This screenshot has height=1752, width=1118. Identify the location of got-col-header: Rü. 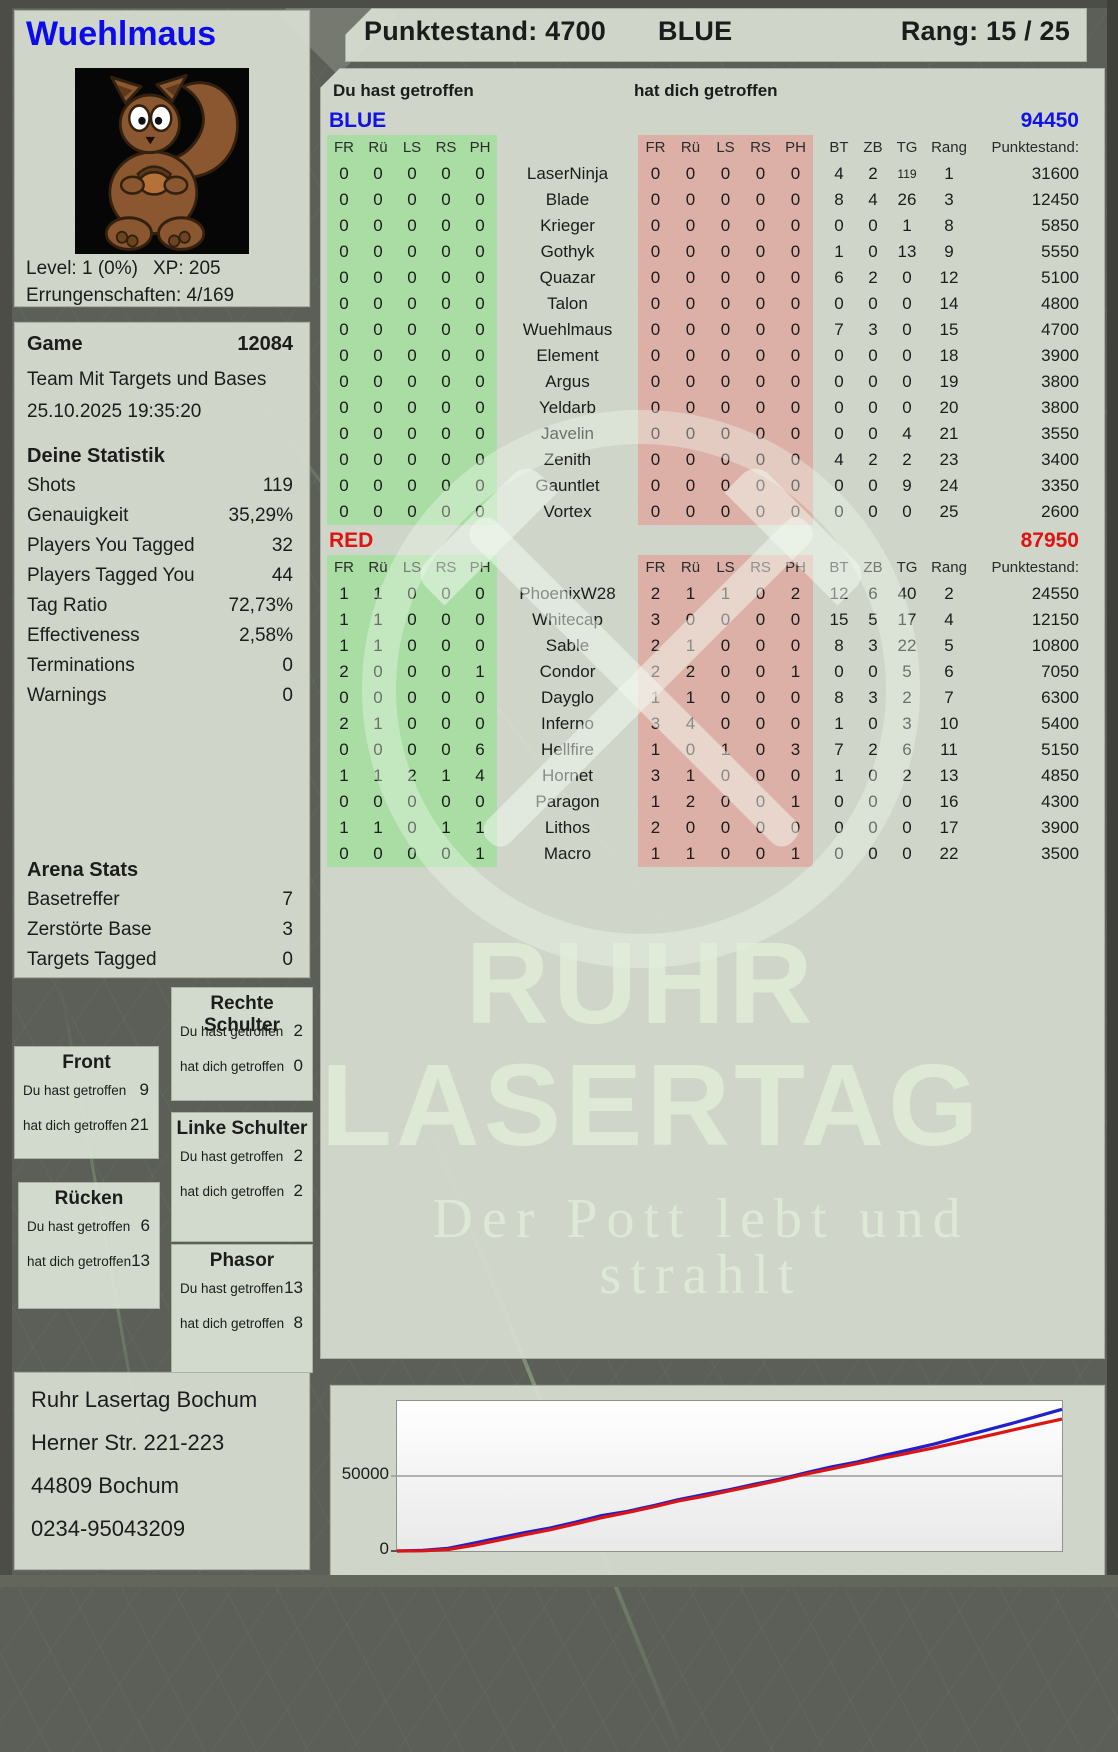
(690, 148).